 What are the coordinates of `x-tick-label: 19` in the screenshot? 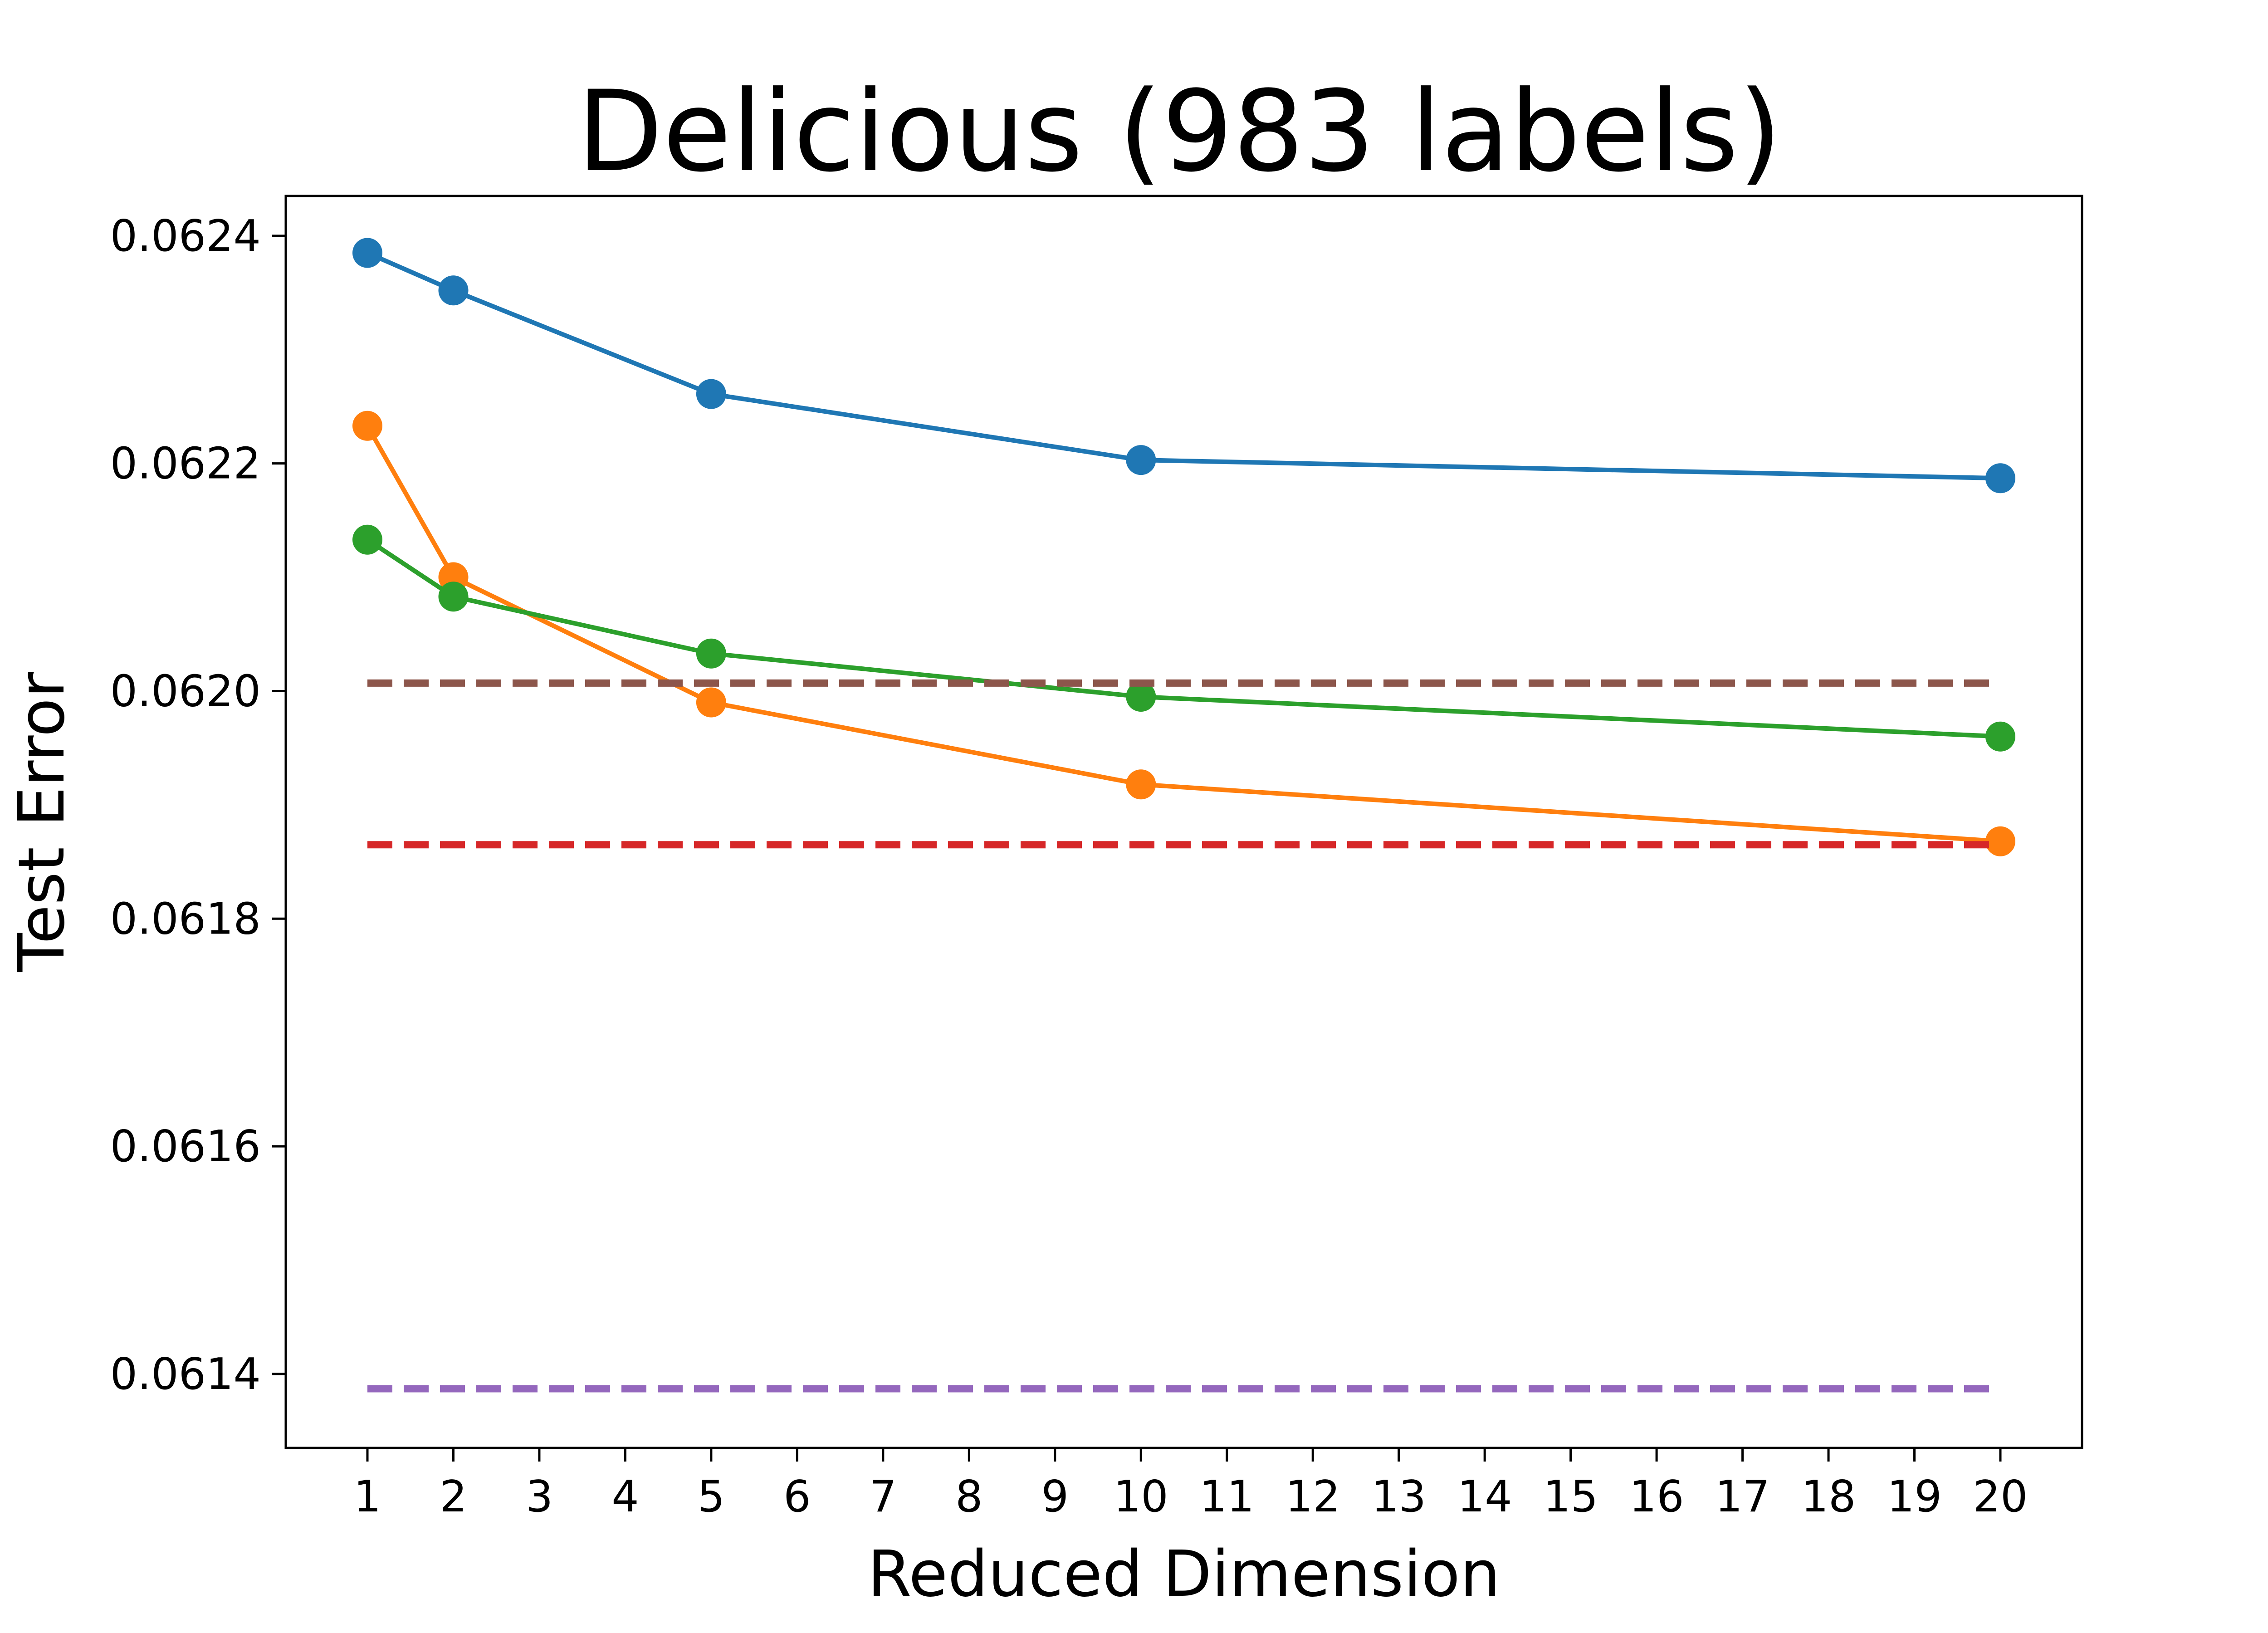 It's located at (1915, 1497).